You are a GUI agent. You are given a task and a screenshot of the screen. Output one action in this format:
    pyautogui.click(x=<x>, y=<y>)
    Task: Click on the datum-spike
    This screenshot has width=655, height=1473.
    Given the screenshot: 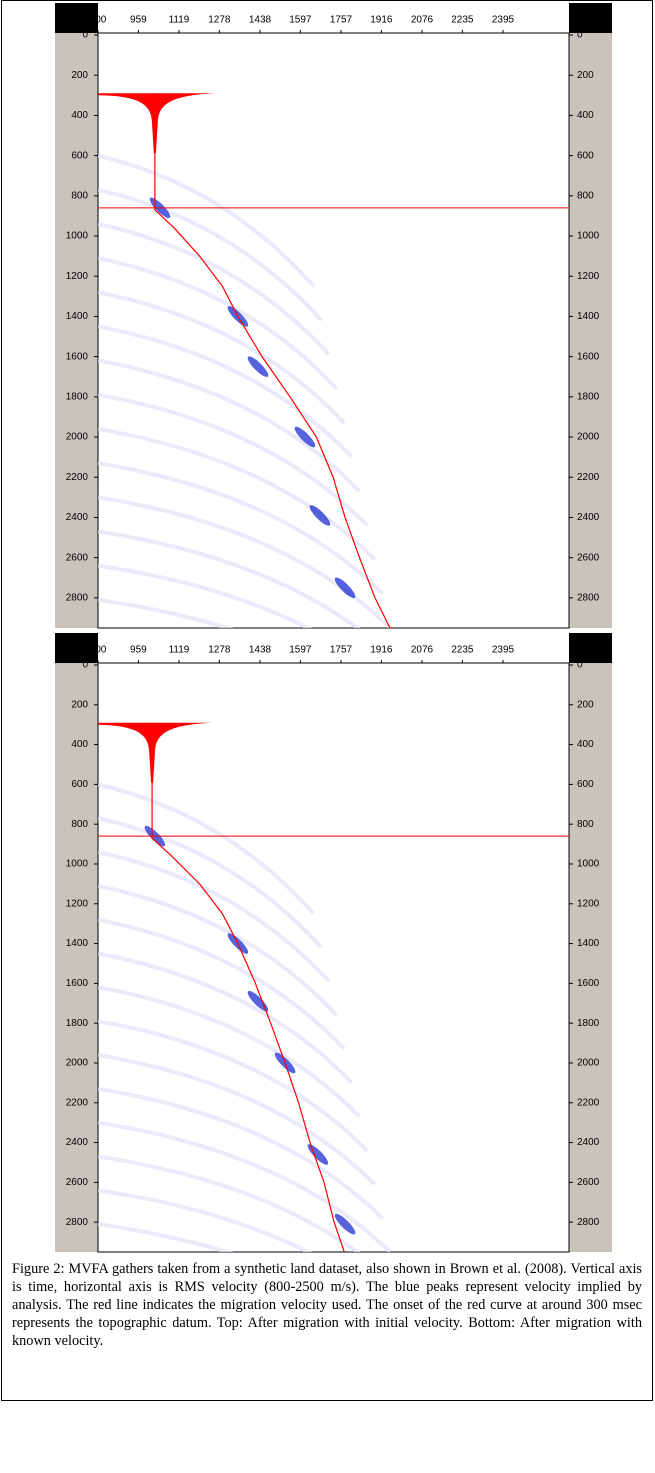 What is the action you would take?
    pyautogui.click(x=155, y=752)
    